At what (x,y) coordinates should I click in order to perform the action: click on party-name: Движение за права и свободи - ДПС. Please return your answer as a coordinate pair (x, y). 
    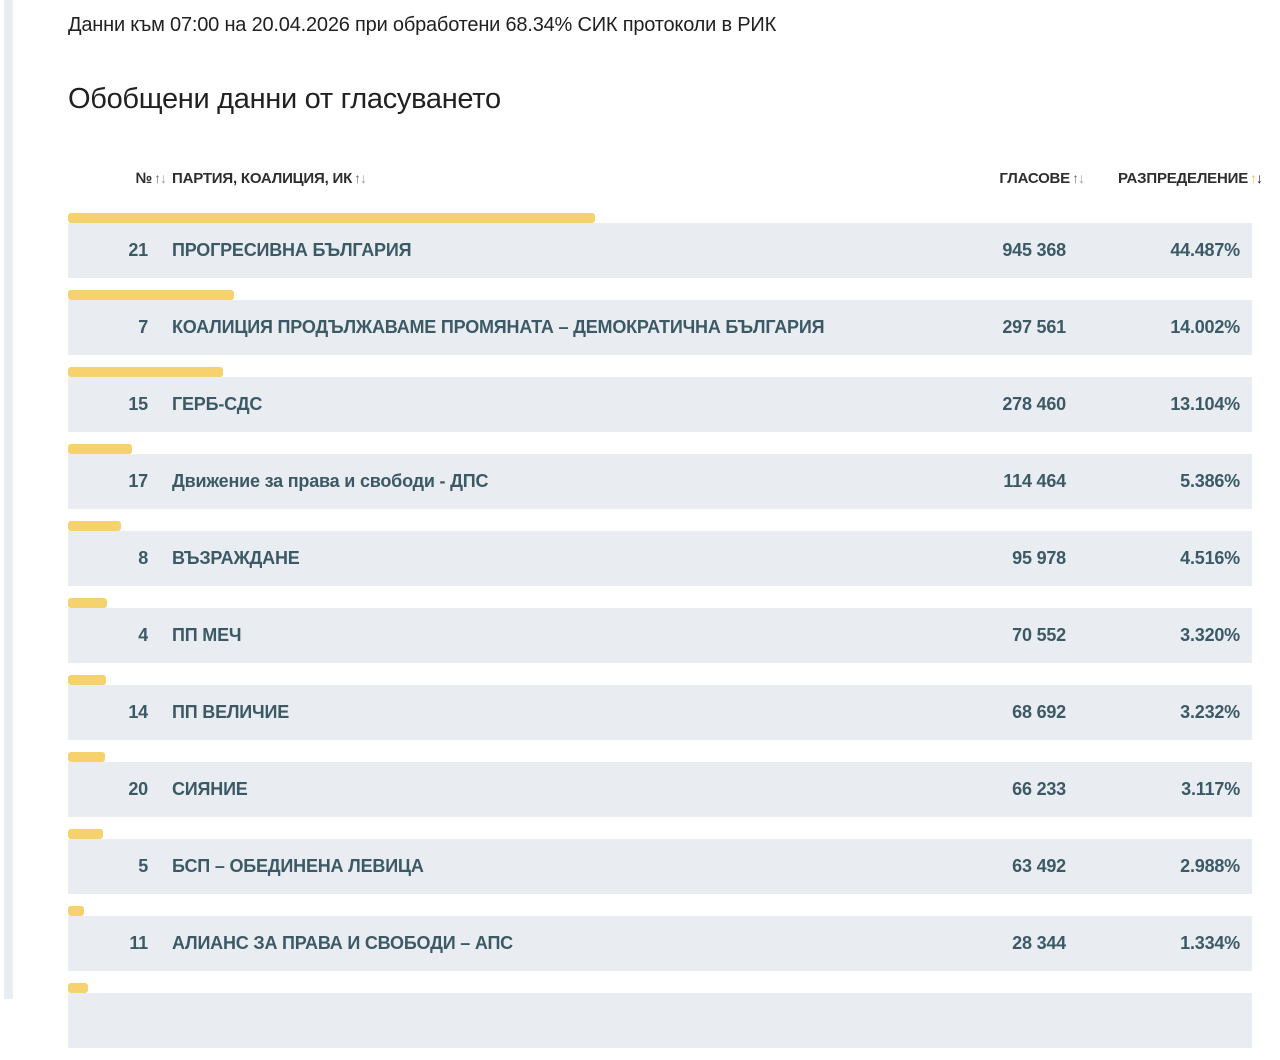
    Looking at the image, I should click on (330, 481).